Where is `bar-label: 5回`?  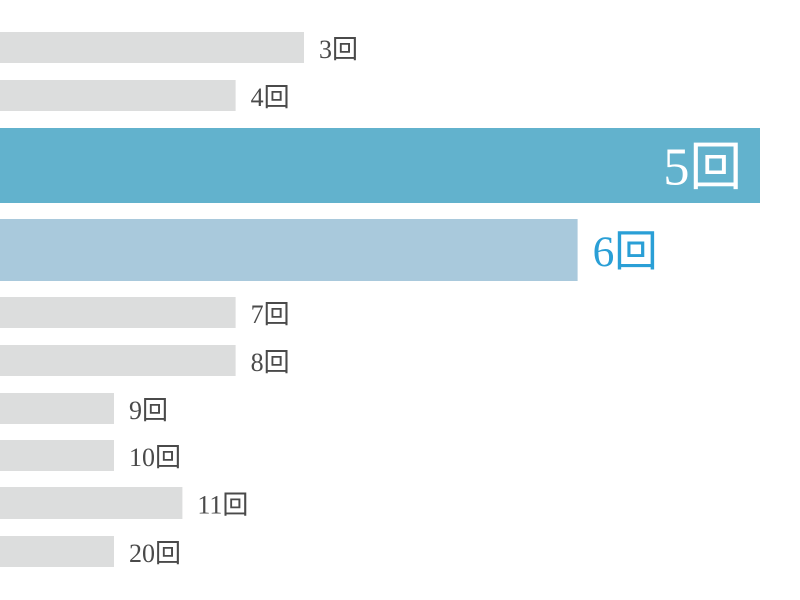 bar-label: 5回 is located at coordinates (702, 168).